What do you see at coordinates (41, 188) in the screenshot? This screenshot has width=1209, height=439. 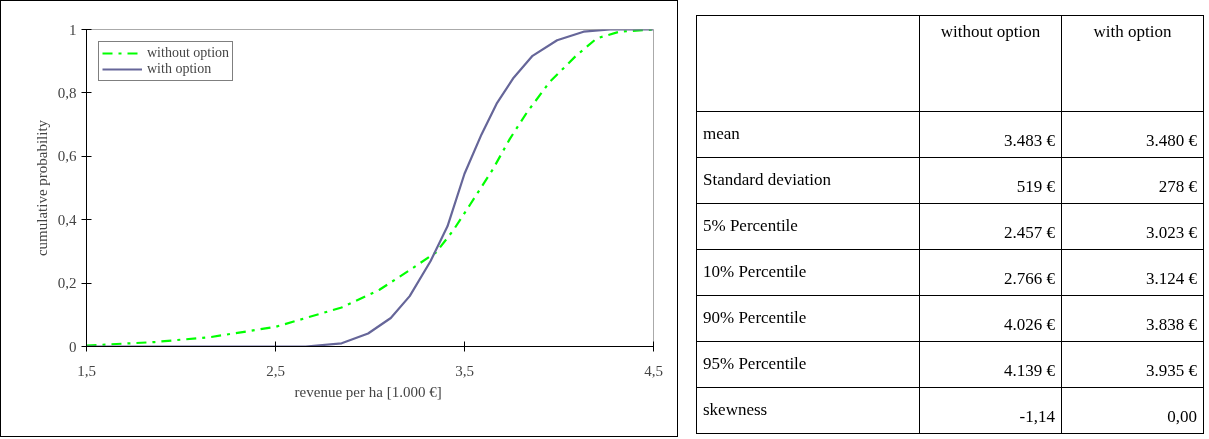 I see `y-axis-title: cumulative probability` at bounding box center [41, 188].